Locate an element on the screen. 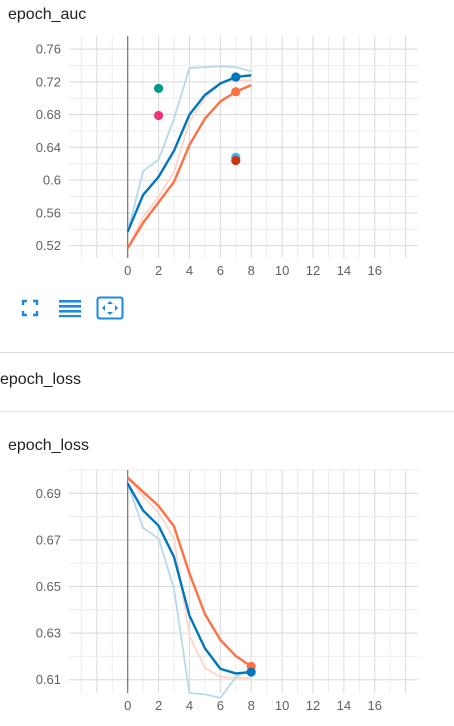 The width and height of the screenshot is (454, 726). fit-domain-icon is located at coordinates (110, 308).